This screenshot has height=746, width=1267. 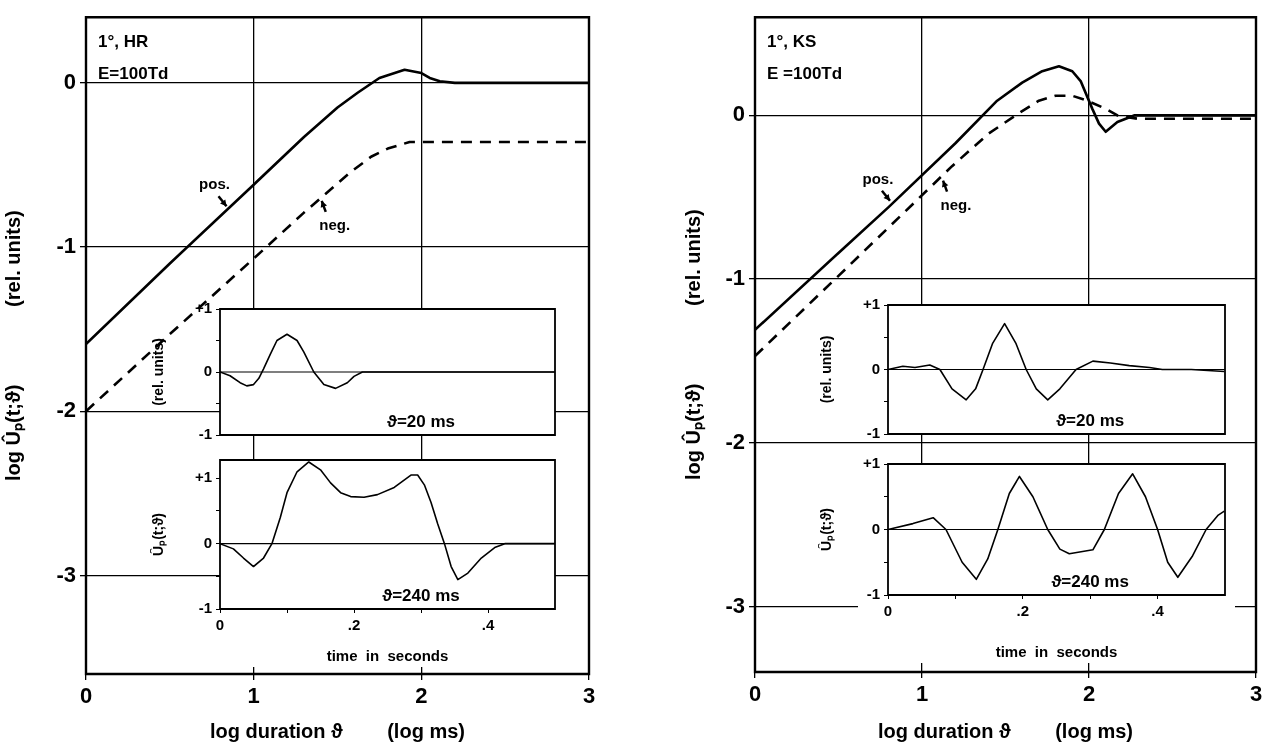 I want to click on annotation: E=100Td, so click(x=133, y=74).